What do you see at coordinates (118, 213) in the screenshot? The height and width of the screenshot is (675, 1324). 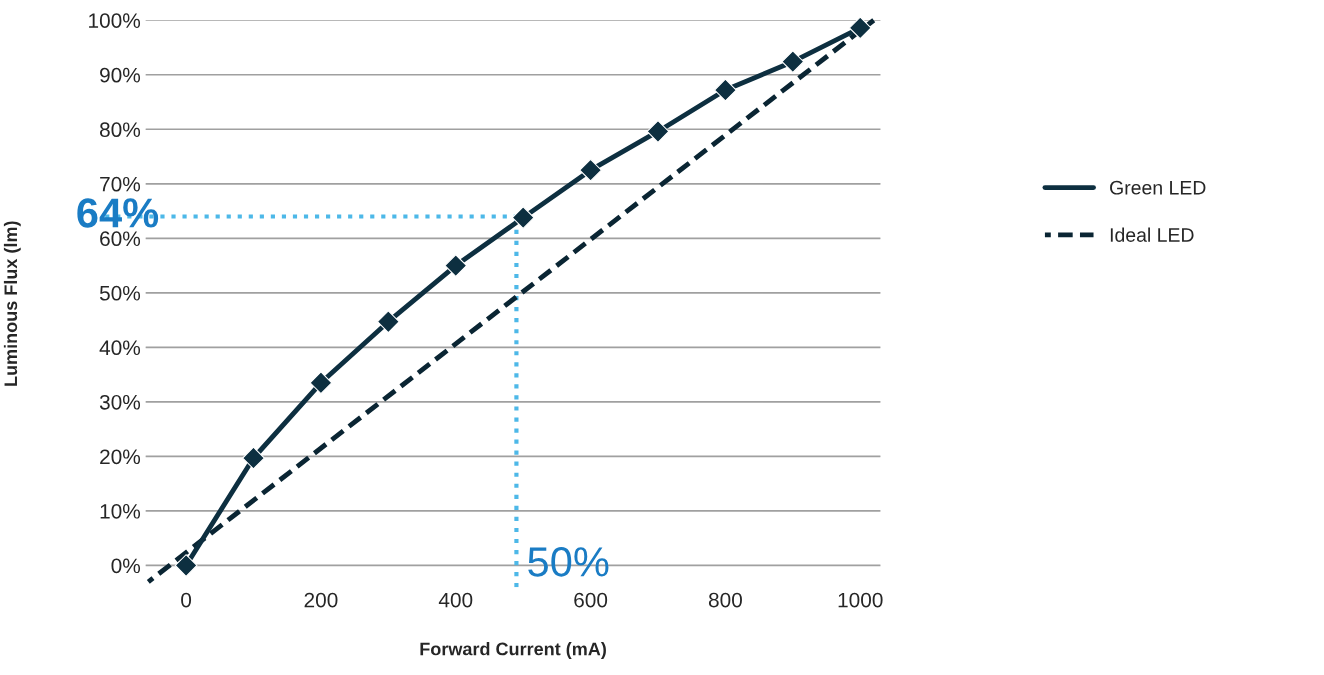 I see `annotation: 64%` at bounding box center [118, 213].